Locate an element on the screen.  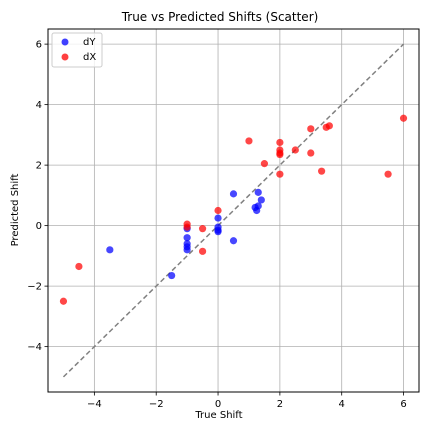
x-tick-label: 2 is located at coordinates (280, 404).